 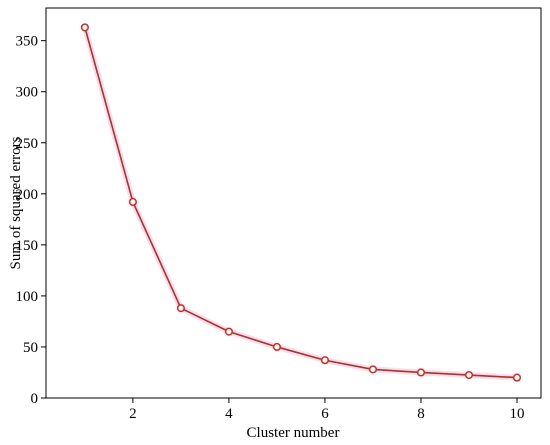 What do you see at coordinates (133, 414) in the screenshot?
I see `x-tick-label: 2` at bounding box center [133, 414].